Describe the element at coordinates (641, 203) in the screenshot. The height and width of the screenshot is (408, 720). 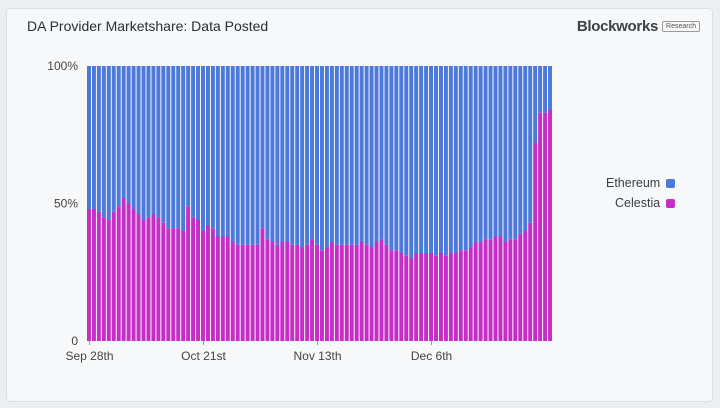
I see `legend-item-celestia: Celestia` at that location.